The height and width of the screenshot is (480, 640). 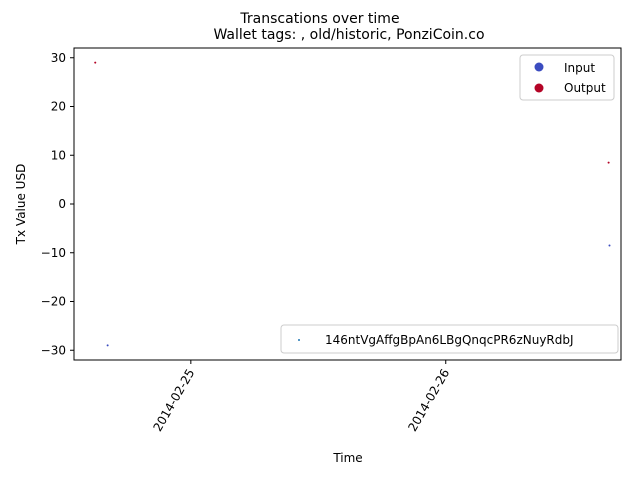 I want to click on x-tick-label: 2014-02-26, so click(x=428, y=400).